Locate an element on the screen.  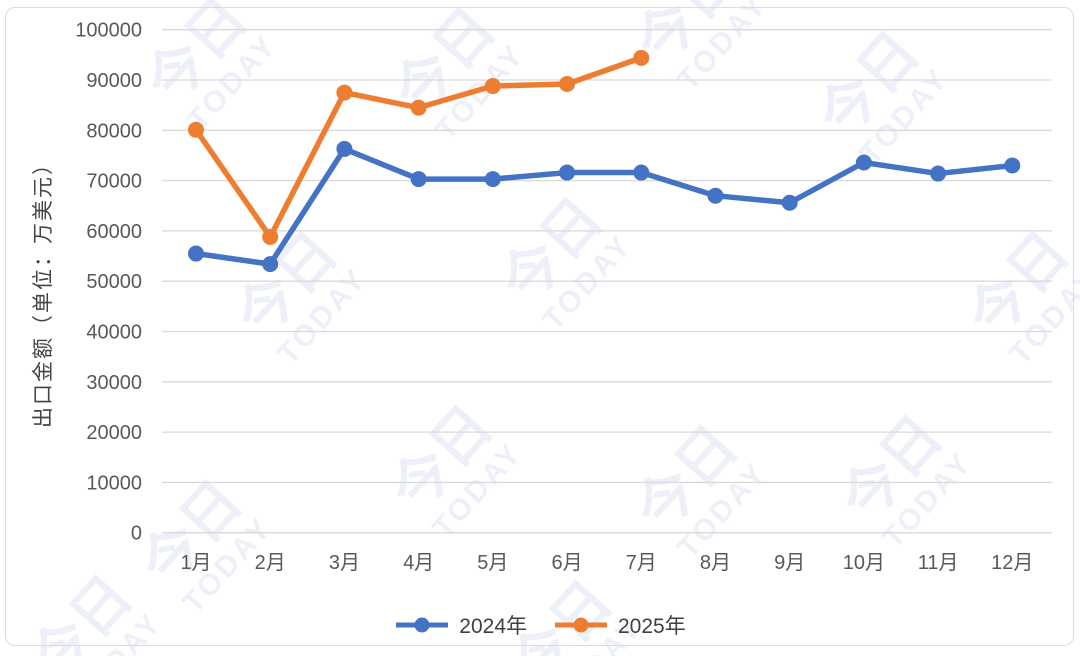
data-point-2024年-7月 is located at coordinates (641, 172).